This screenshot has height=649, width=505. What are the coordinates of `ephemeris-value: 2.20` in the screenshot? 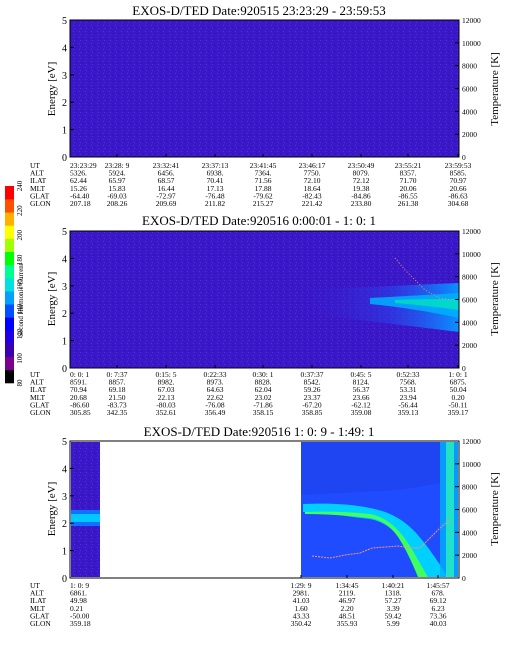 It's located at (346, 608).